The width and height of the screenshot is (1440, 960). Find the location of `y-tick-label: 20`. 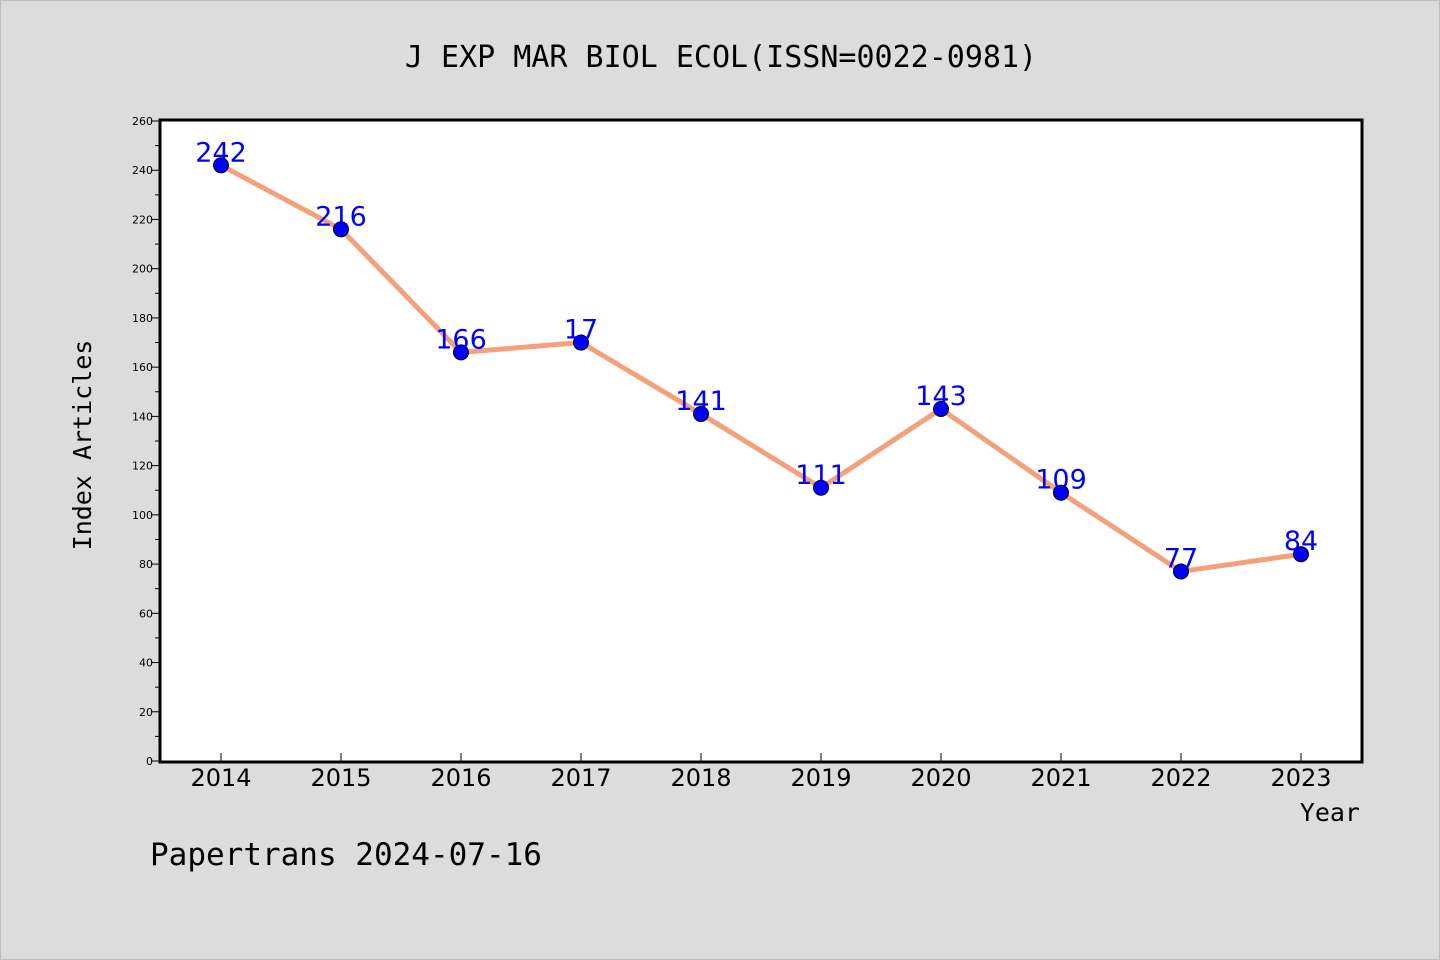

y-tick-label: 20 is located at coordinates (146, 712).